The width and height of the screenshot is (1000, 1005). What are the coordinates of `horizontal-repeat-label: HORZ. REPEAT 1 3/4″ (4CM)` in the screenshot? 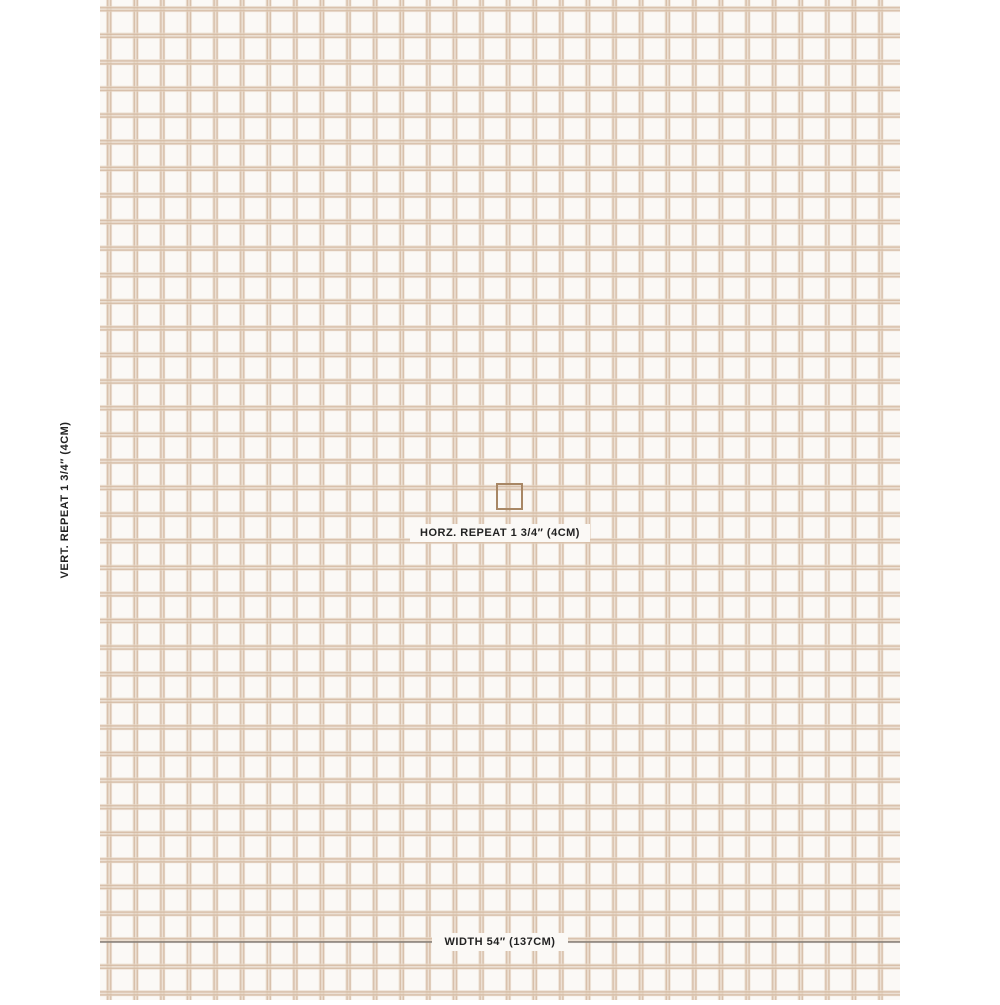 It's located at (500, 533).